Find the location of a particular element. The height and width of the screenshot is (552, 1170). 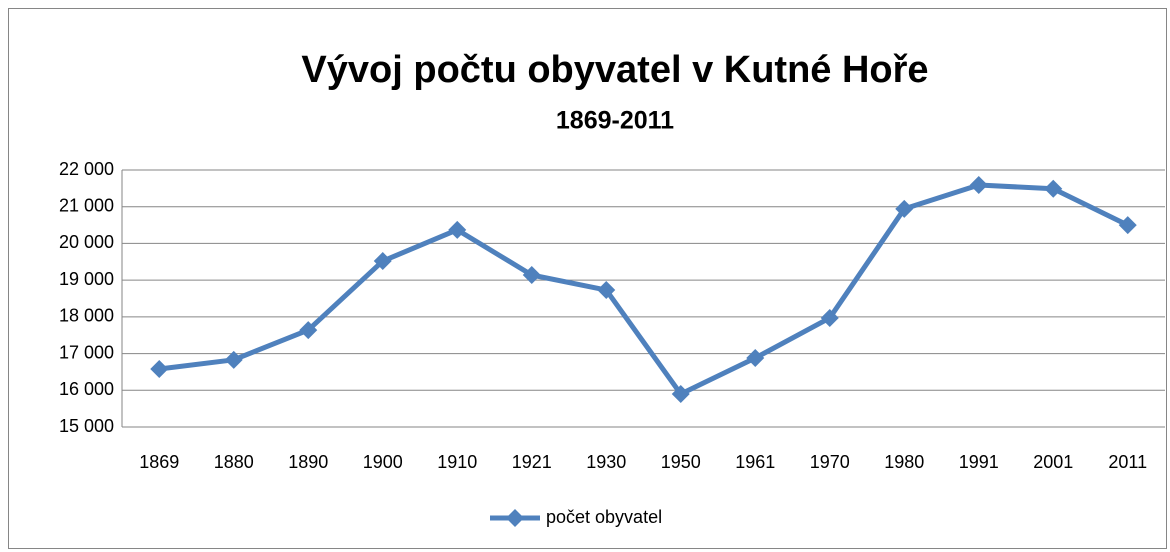

x-tick-label: 1950 is located at coordinates (681, 462).